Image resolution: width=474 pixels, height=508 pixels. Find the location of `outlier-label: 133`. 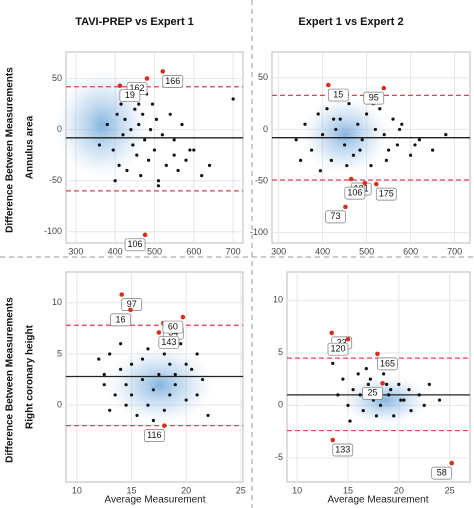

outlier-label: 133 is located at coordinates (342, 449).